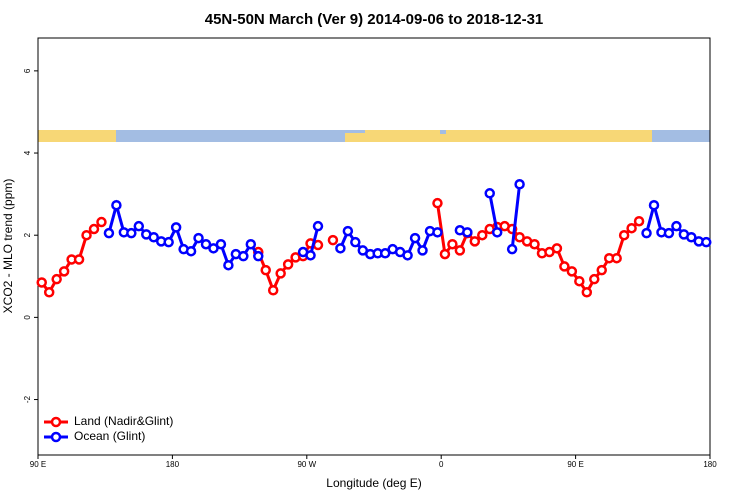 This screenshot has width=750, height=500. I want to click on y-axis-label: XCO2 - MLO trend (ppm), so click(8, 246).